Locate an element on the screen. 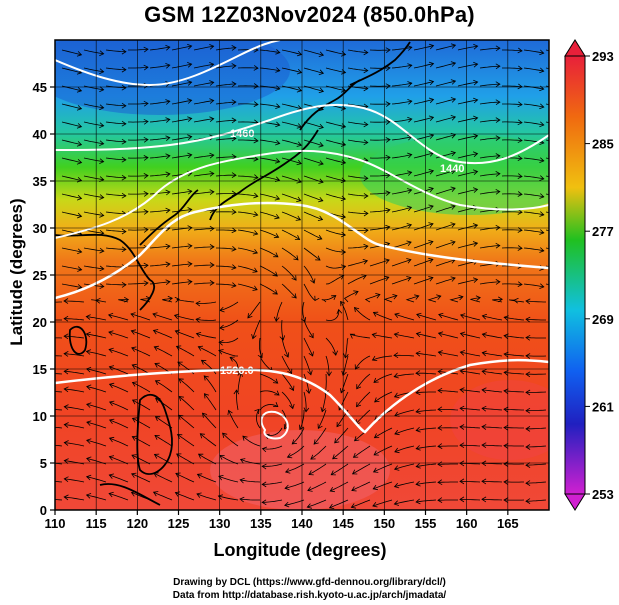  y-tick-label: 30 is located at coordinates (40, 228).